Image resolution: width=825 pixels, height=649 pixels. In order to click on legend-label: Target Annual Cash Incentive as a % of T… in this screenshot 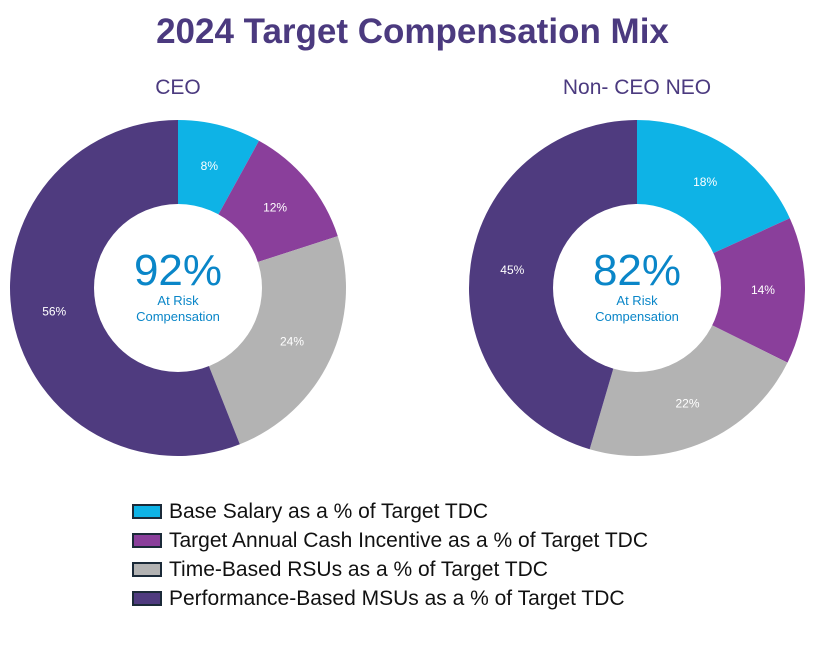, I will do `click(408, 540)`.